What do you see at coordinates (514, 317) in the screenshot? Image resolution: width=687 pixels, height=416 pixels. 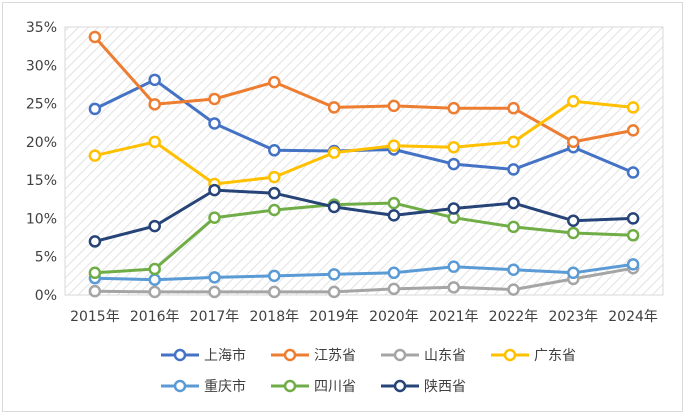 I see `x-tick-label: 2022年` at bounding box center [514, 317].